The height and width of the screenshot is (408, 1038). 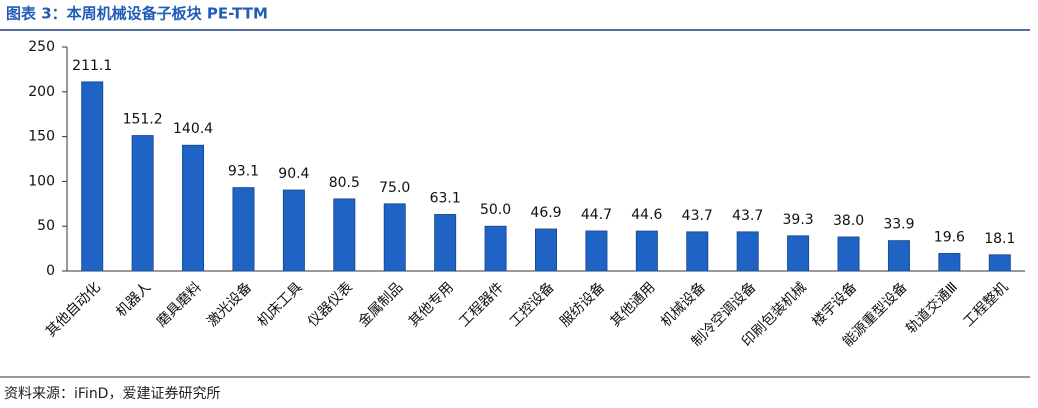 I want to click on value-label: 18.1, so click(x=999, y=239).